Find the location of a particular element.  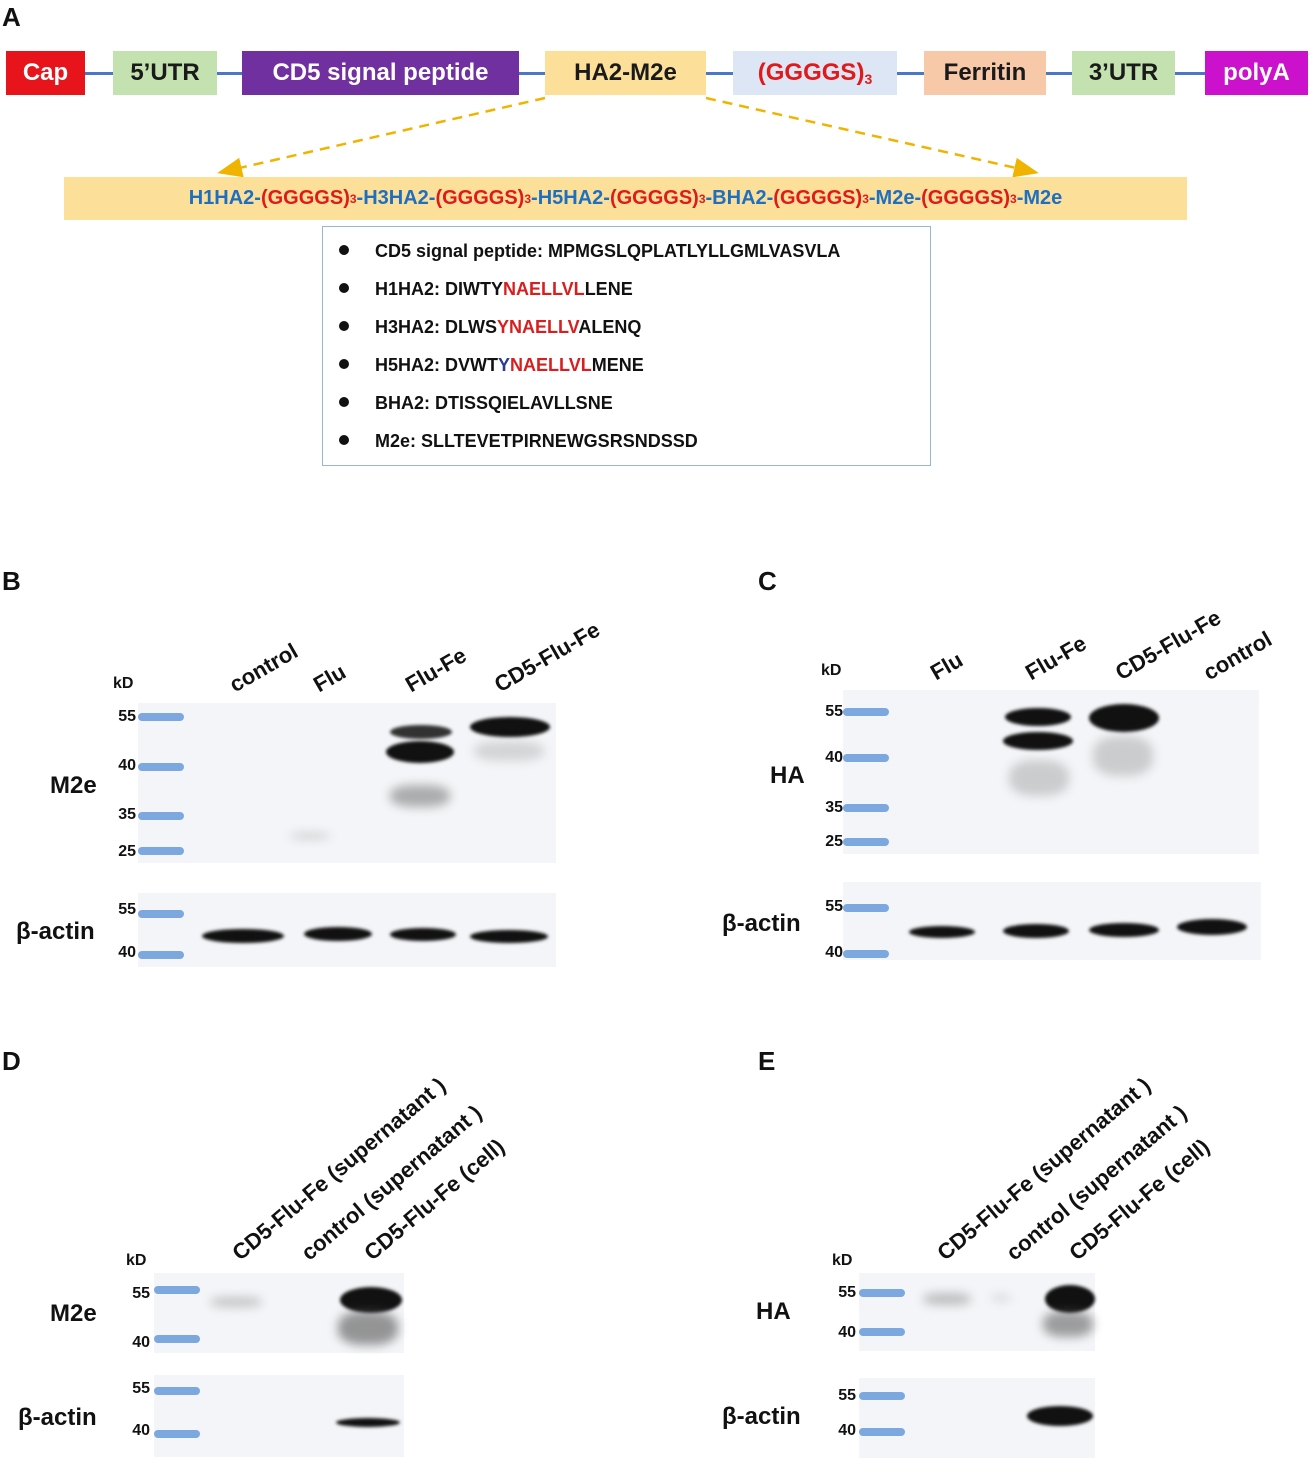

left-dashed-arrow is located at coordinates (381, 137).